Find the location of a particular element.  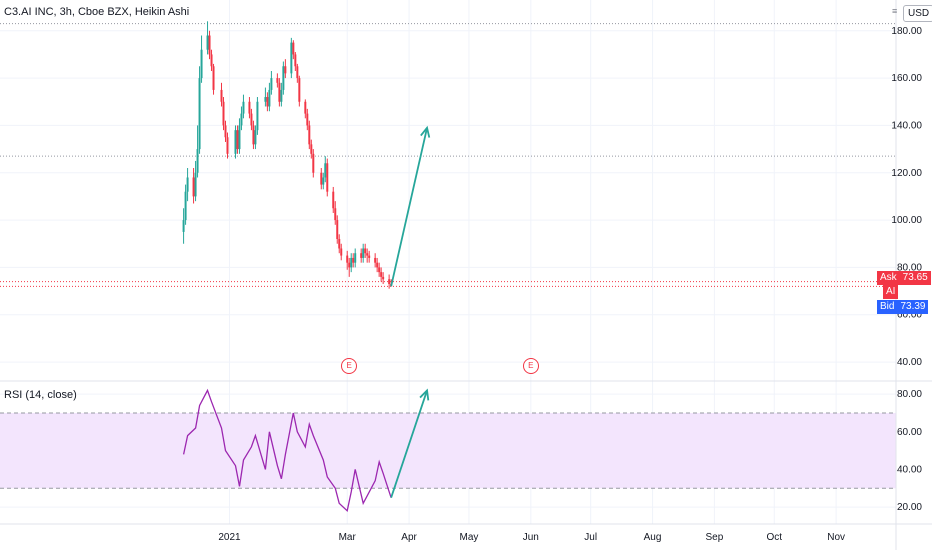

time-tick-label: Mar is located at coordinates (348, 537).